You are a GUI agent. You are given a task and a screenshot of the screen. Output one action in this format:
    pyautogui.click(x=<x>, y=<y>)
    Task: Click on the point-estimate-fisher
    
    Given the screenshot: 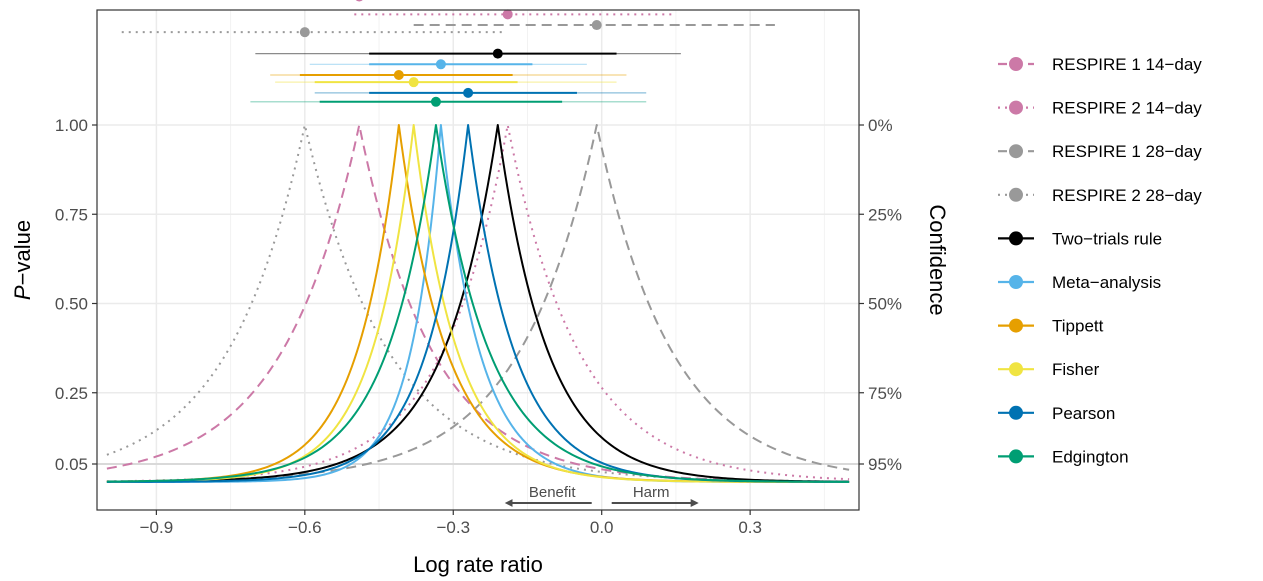 What is the action you would take?
    pyautogui.click(x=413, y=82)
    